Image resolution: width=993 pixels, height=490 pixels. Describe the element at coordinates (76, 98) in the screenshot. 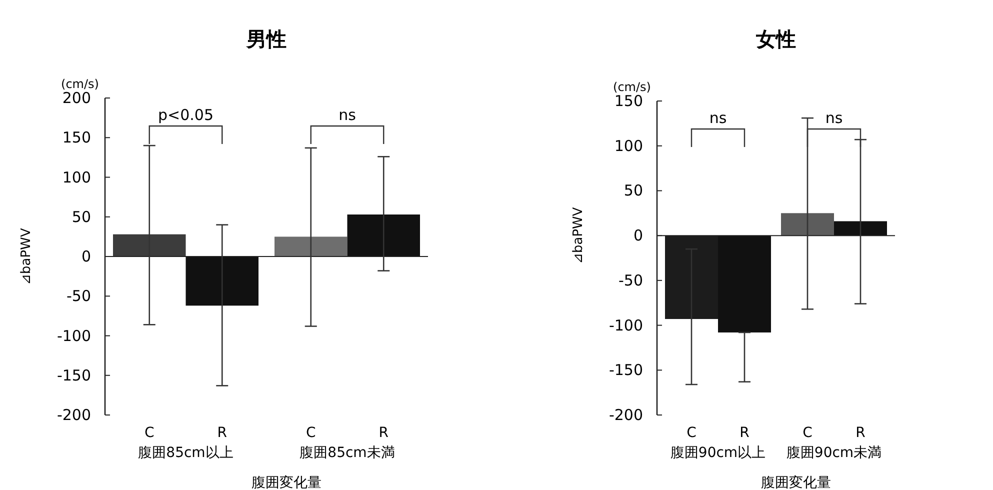

I see `y-tick-label: 200` at that location.